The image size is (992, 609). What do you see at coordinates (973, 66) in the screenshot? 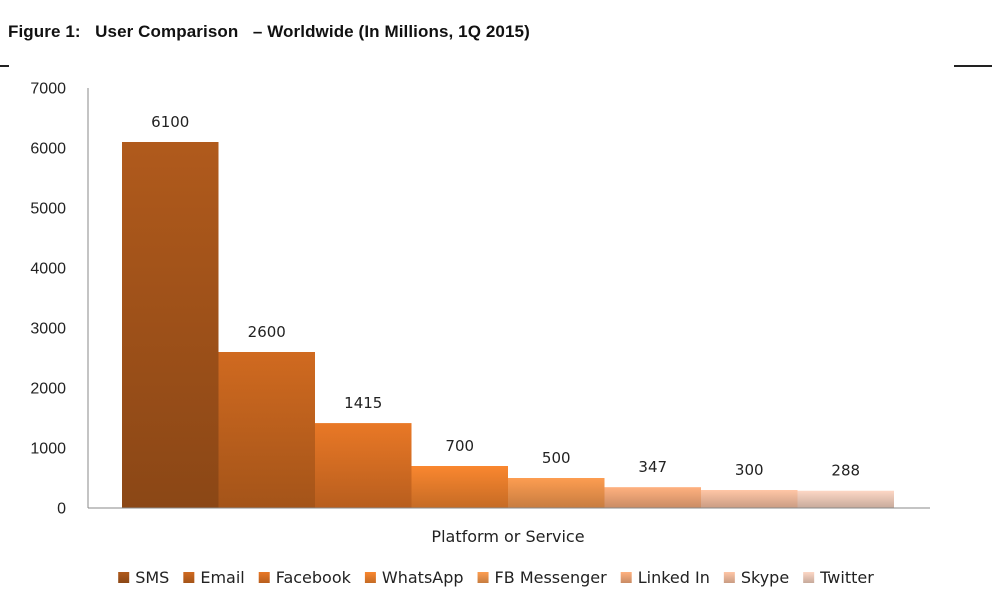
I see `header-rule-right` at bounding box center [973, 66].